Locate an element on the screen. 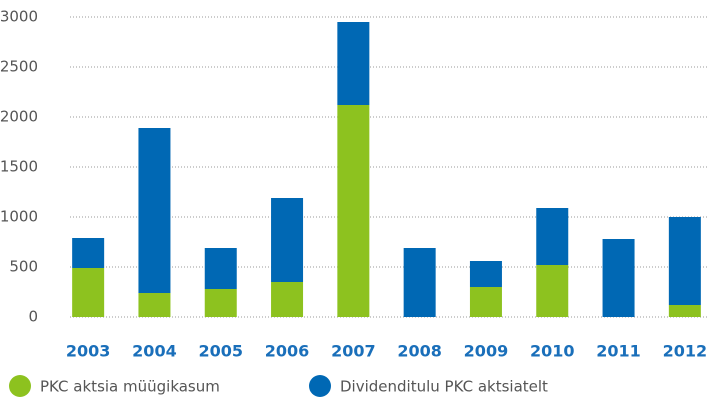 This screenshot has width=709, height=404. y-tick-label: 0 is located at coordinates (33, 317).